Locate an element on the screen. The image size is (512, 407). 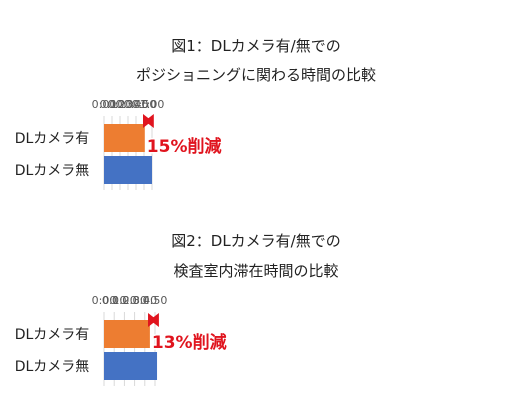
reduction-label: 15%削減 is located at coordinates (184, 146).